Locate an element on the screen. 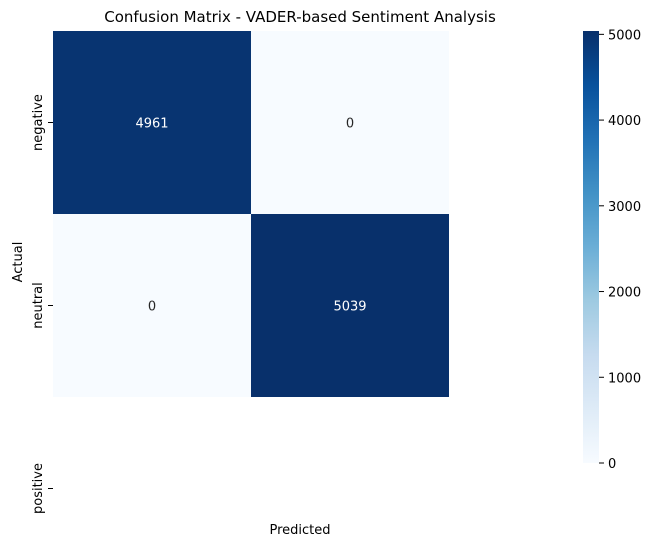 The width and height of the screenshot is (658, 545). x-axis-label: Predicted is located at coordinates (299, 530).